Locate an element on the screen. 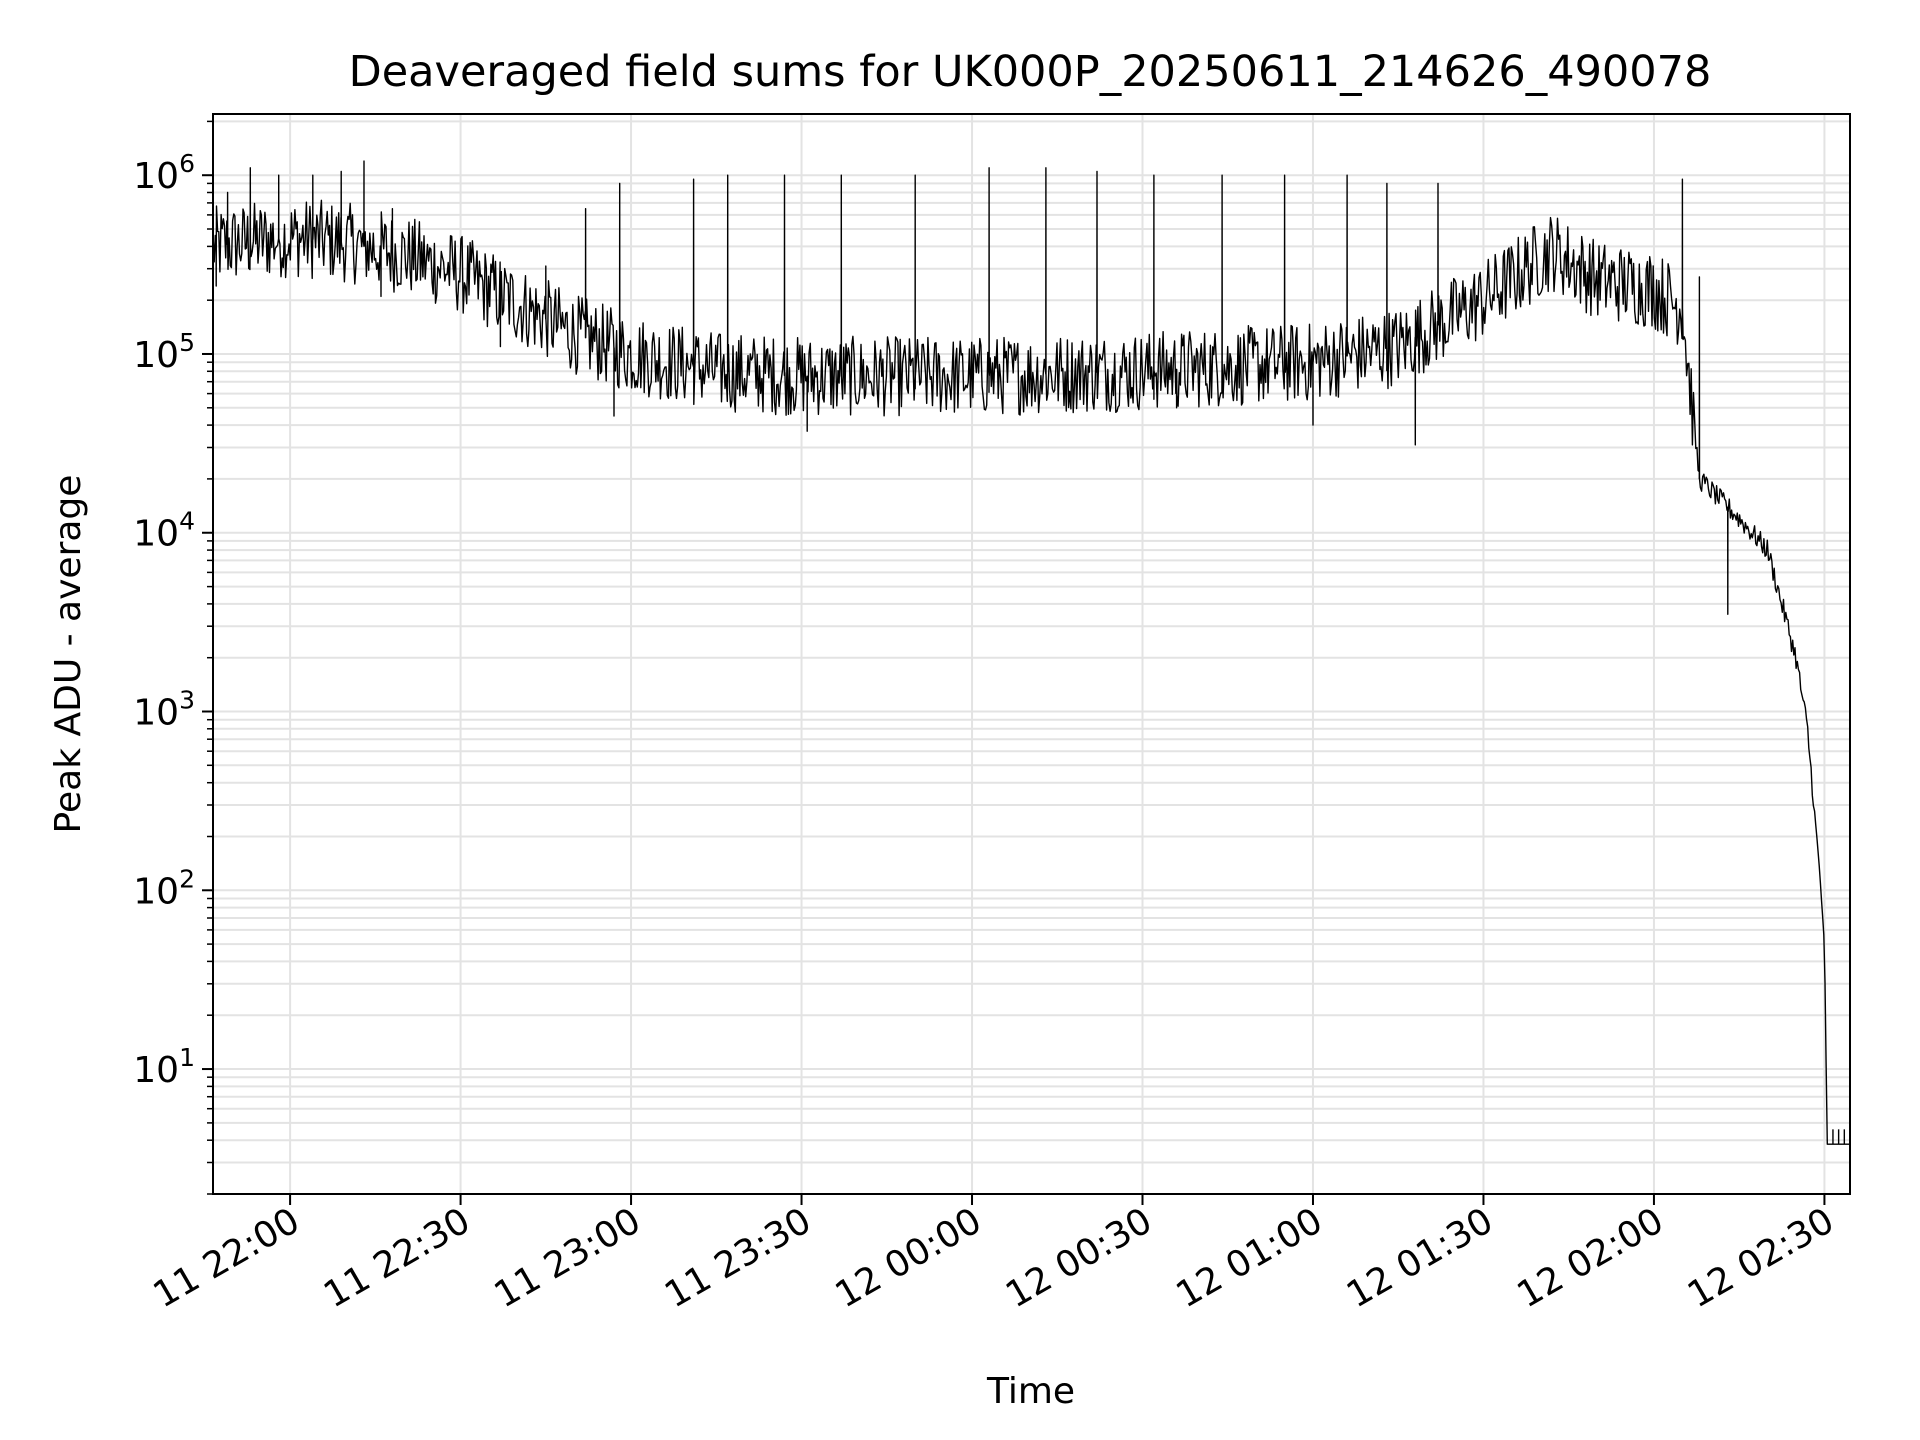 This screenshot has width=1920, height=1440. x-tick-label: 11 23:00 is located at coordinates (568, 1258).